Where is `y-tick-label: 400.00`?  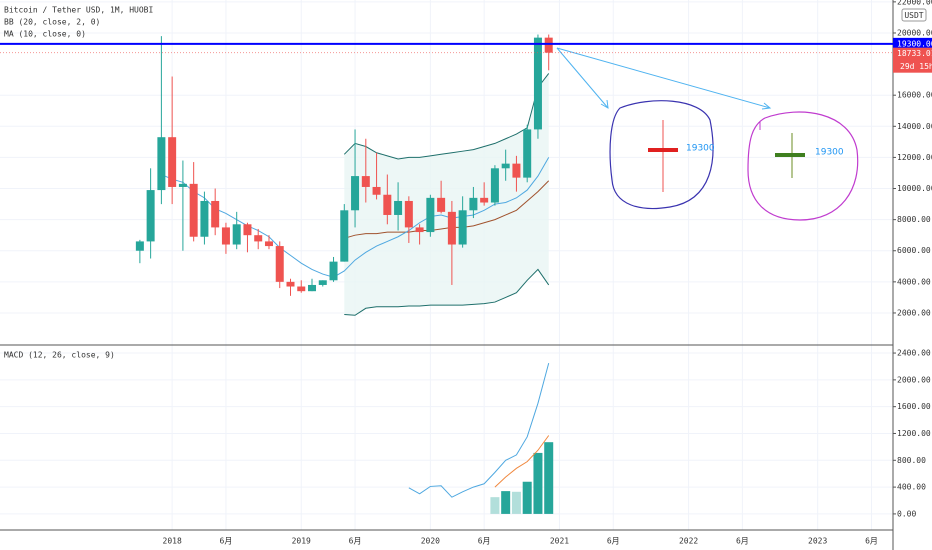
y-tick-label: 400.00 is located at coordinates (911, 487).